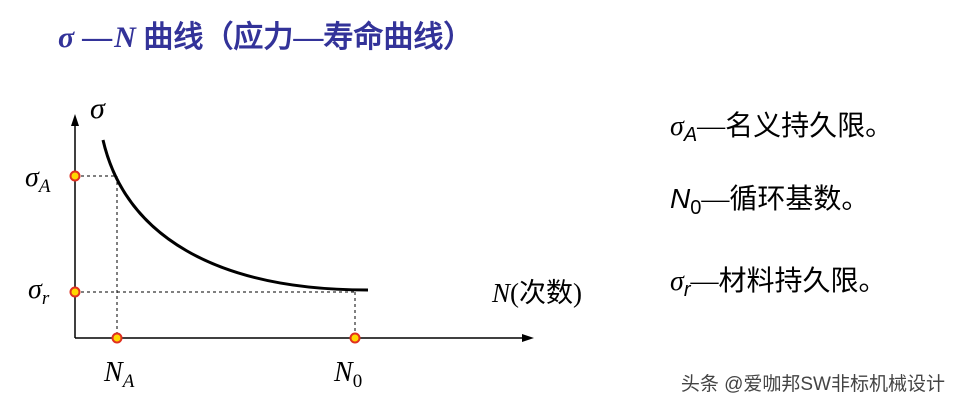 The height and width of the screenshot is (405, 959). I want to click on legend-sigma-a-text: 名义持久限。, so click(809, 126).